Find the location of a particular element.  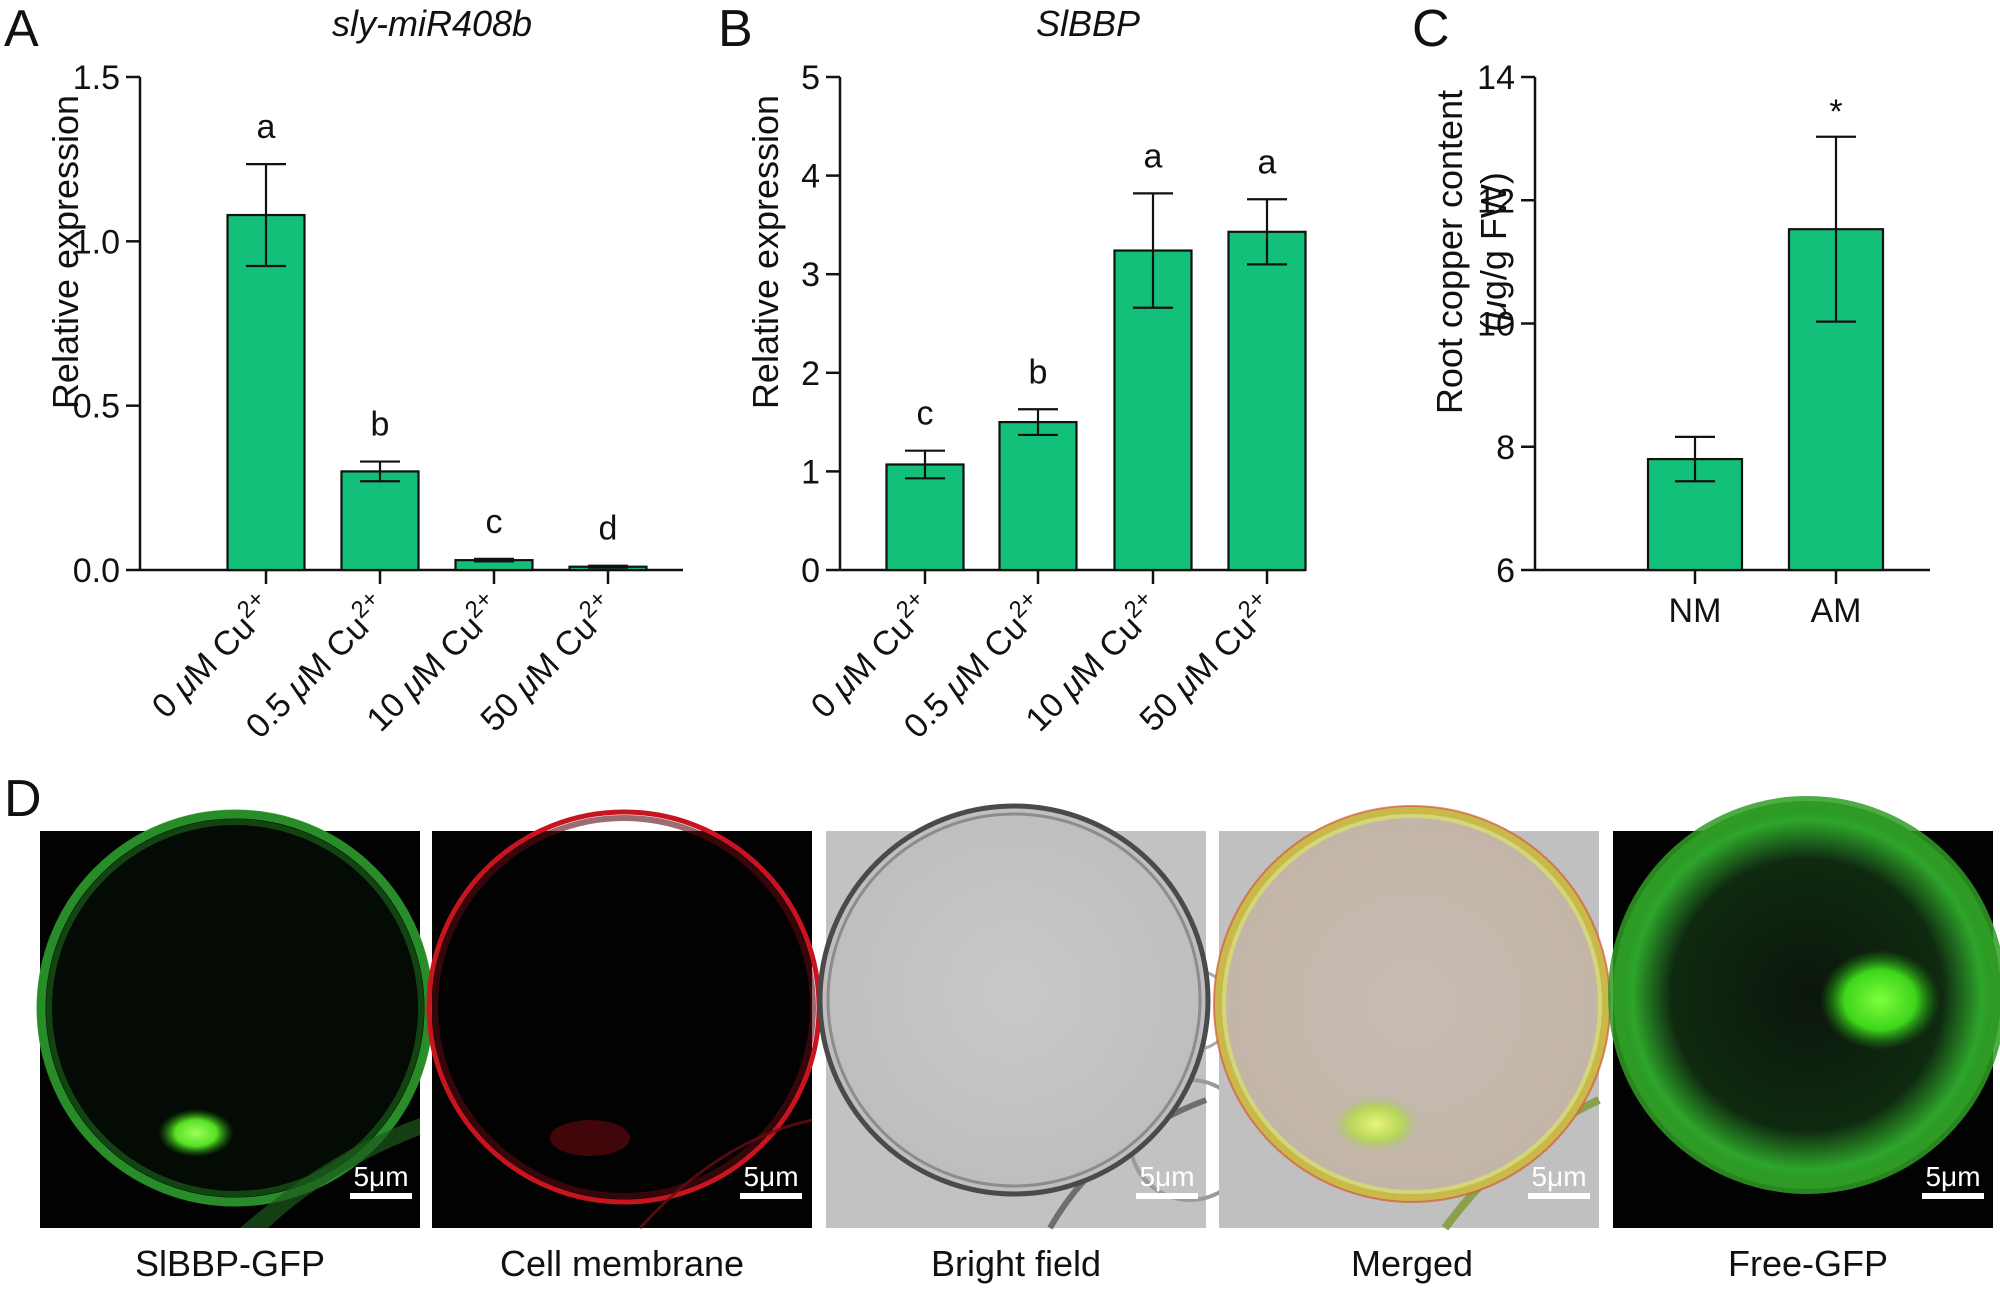

bars-c: * is located at coordinates (1765, 332).